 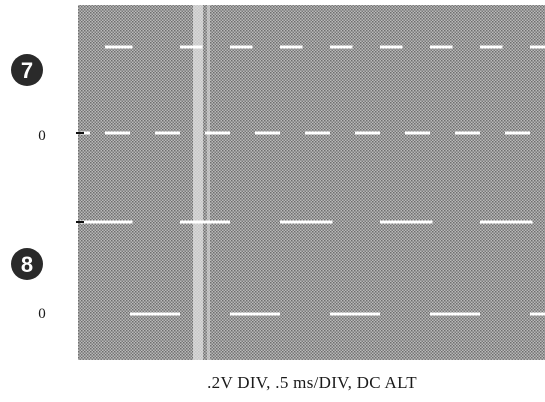 What do you see at coordinates (42, 136) in the screenshot?
I see `trace-7-zero-label: 0` at bounding box center [42, 136].